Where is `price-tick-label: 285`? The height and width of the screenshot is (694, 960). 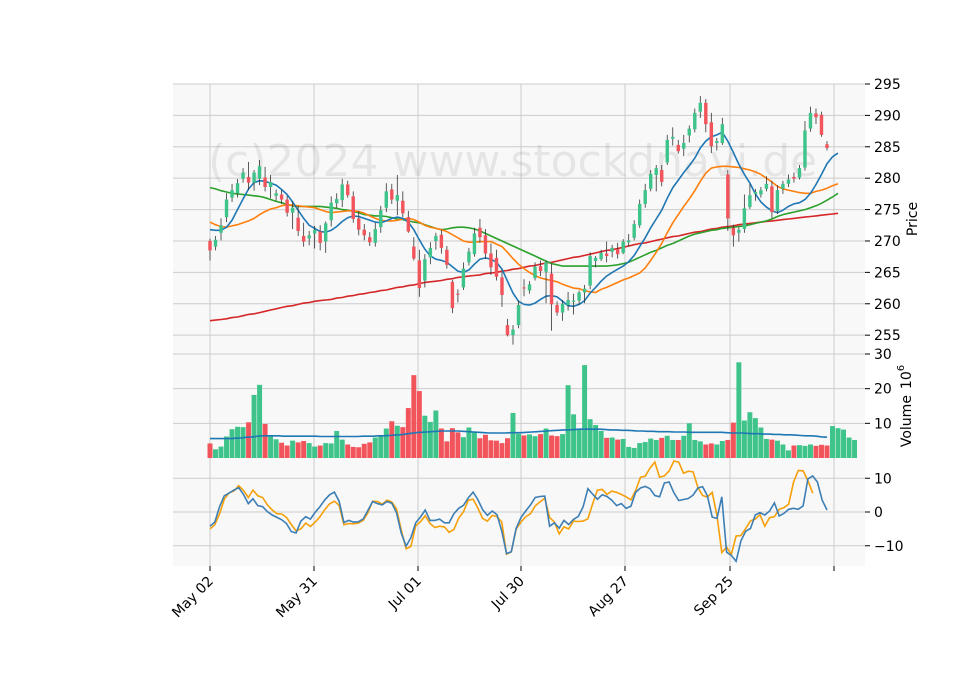 price-tick-label: 285 is located at coordinates (887, 148).